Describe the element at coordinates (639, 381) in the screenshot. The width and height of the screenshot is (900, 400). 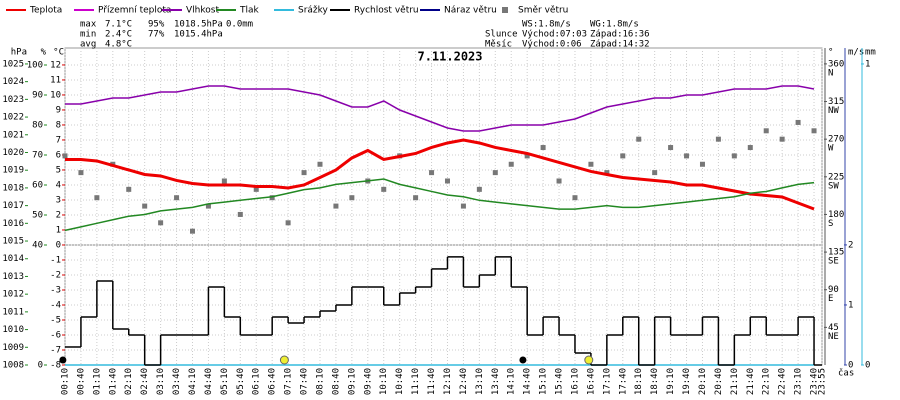
I see `x-tick-label: 18:10` at that location.